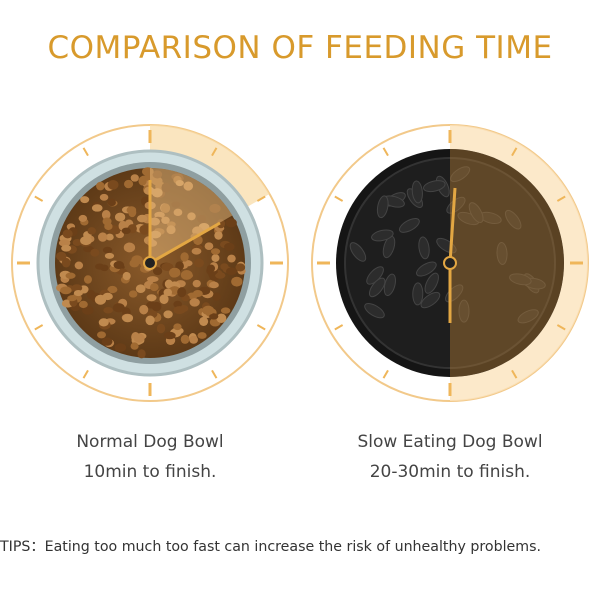 Image resolution: width=600 pixels, height=600 pixels. I want to click on normal-bowl-caption: Normal Dog Bowl 10min to finish., so click(150, 457).